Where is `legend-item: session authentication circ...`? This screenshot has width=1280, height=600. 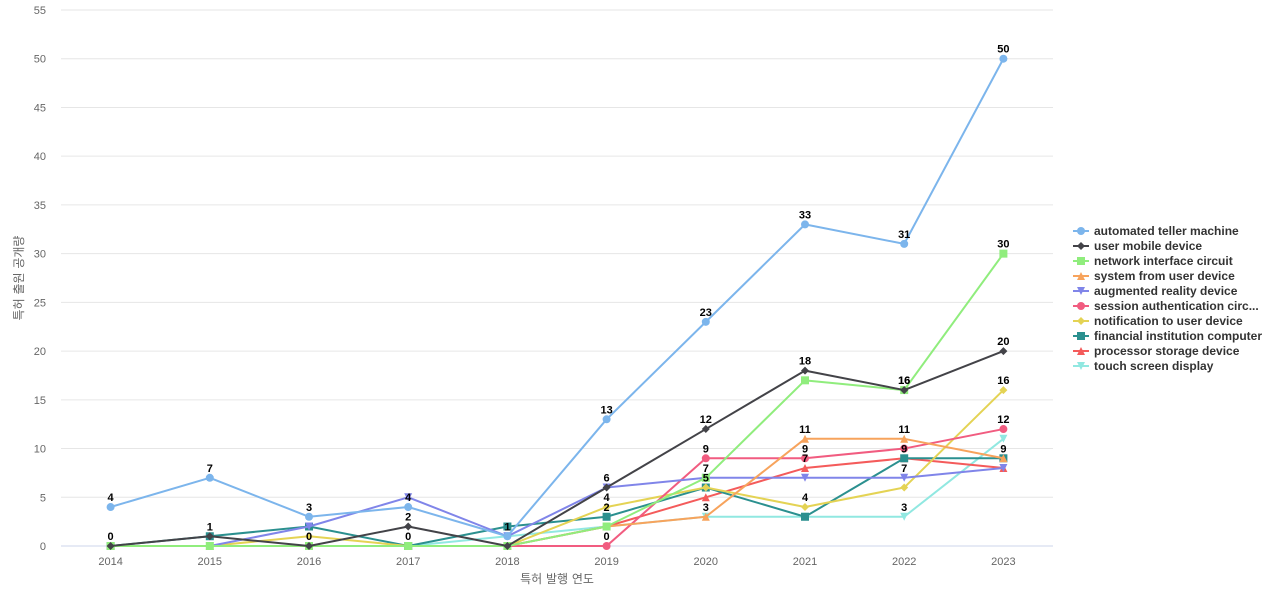
legend-item: session authentication circ... is located at coordinates (1167, 305).